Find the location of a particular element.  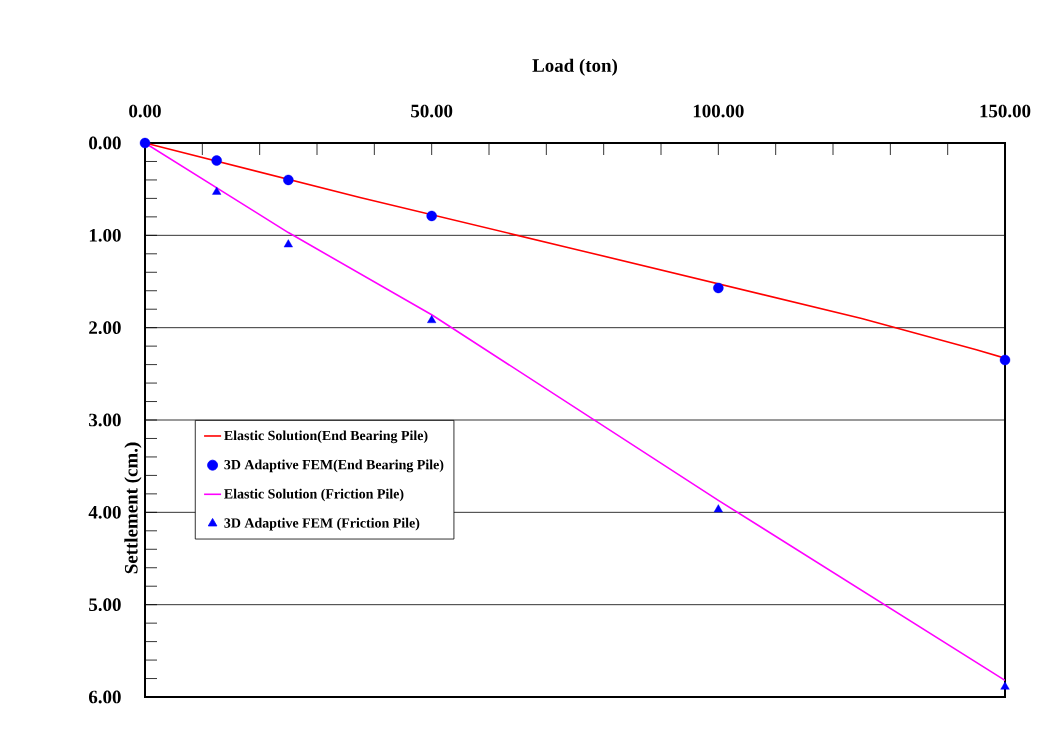

legend-label: Elastic Solution(End Bearing Pile) is located at coordinates (326, 437).